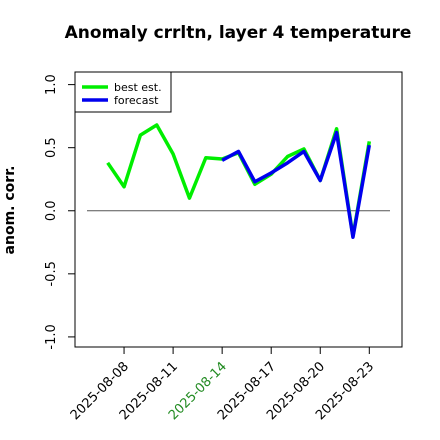 Image resolution: width=440 pixels, height=440 pixels. What do you see at coordinates (138, 87) in the screenshot?
I see `legend-label: best est.` at bounding box center [138, 87].